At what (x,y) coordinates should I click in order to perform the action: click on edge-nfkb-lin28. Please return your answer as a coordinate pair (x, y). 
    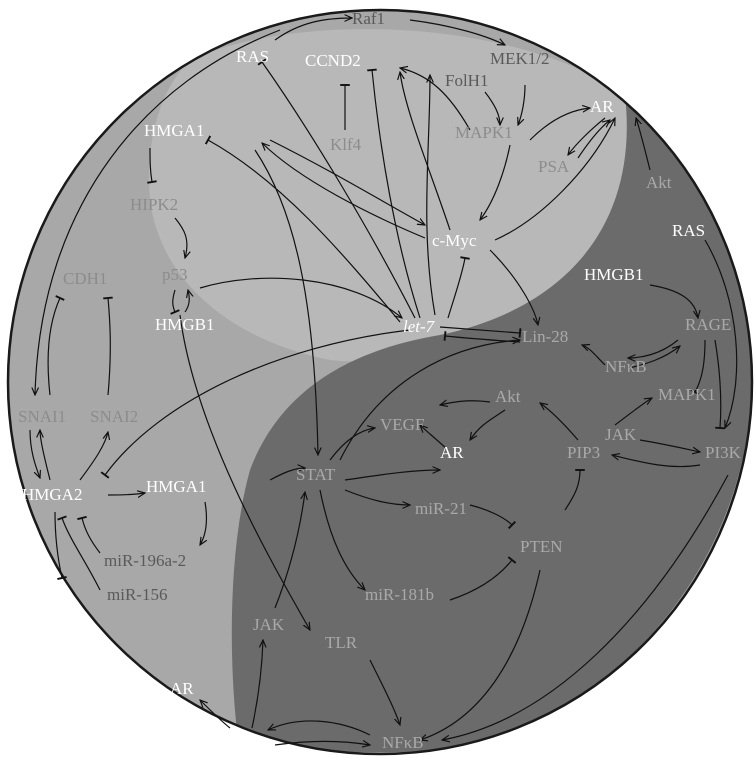
    Looking at the image, I should click on (594, 355).